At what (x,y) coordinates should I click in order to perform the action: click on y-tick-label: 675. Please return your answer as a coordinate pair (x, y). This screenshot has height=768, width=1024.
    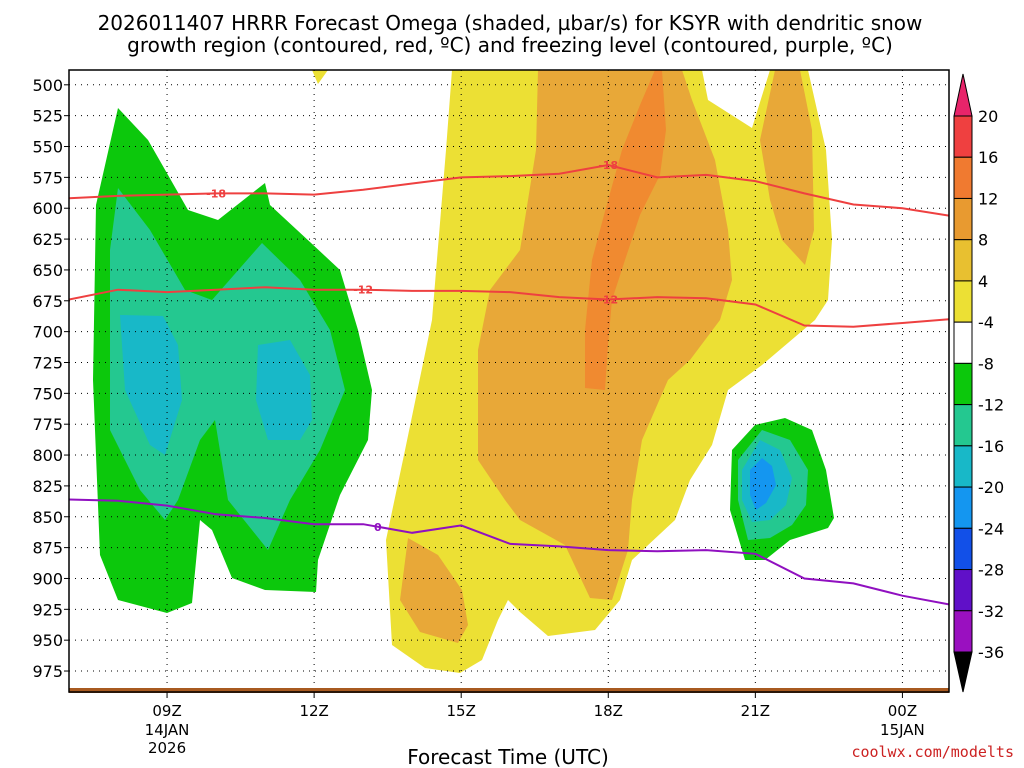
    Looking at the image, I should click on (47, 301).